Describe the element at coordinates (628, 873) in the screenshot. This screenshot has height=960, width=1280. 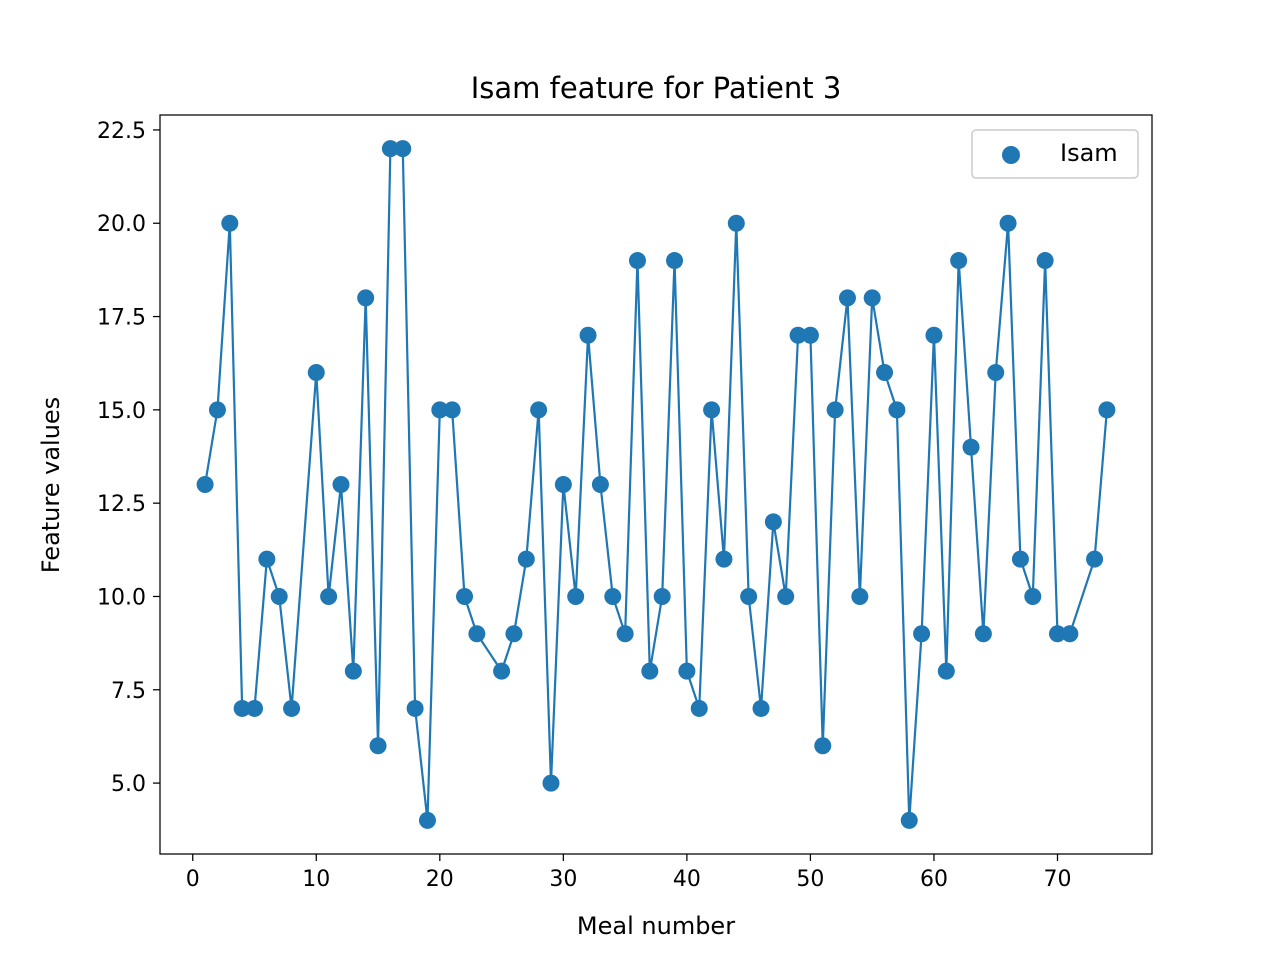
I see `x-axis: 0 10 20 30 40 50 60 70` at that location.